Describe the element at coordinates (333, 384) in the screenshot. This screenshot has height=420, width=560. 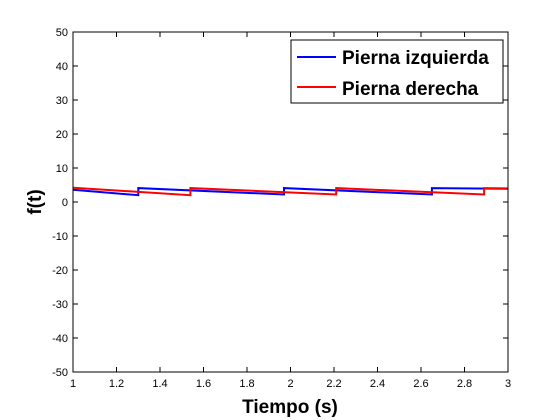
I see `x-tick-label: 2.2` at that location.